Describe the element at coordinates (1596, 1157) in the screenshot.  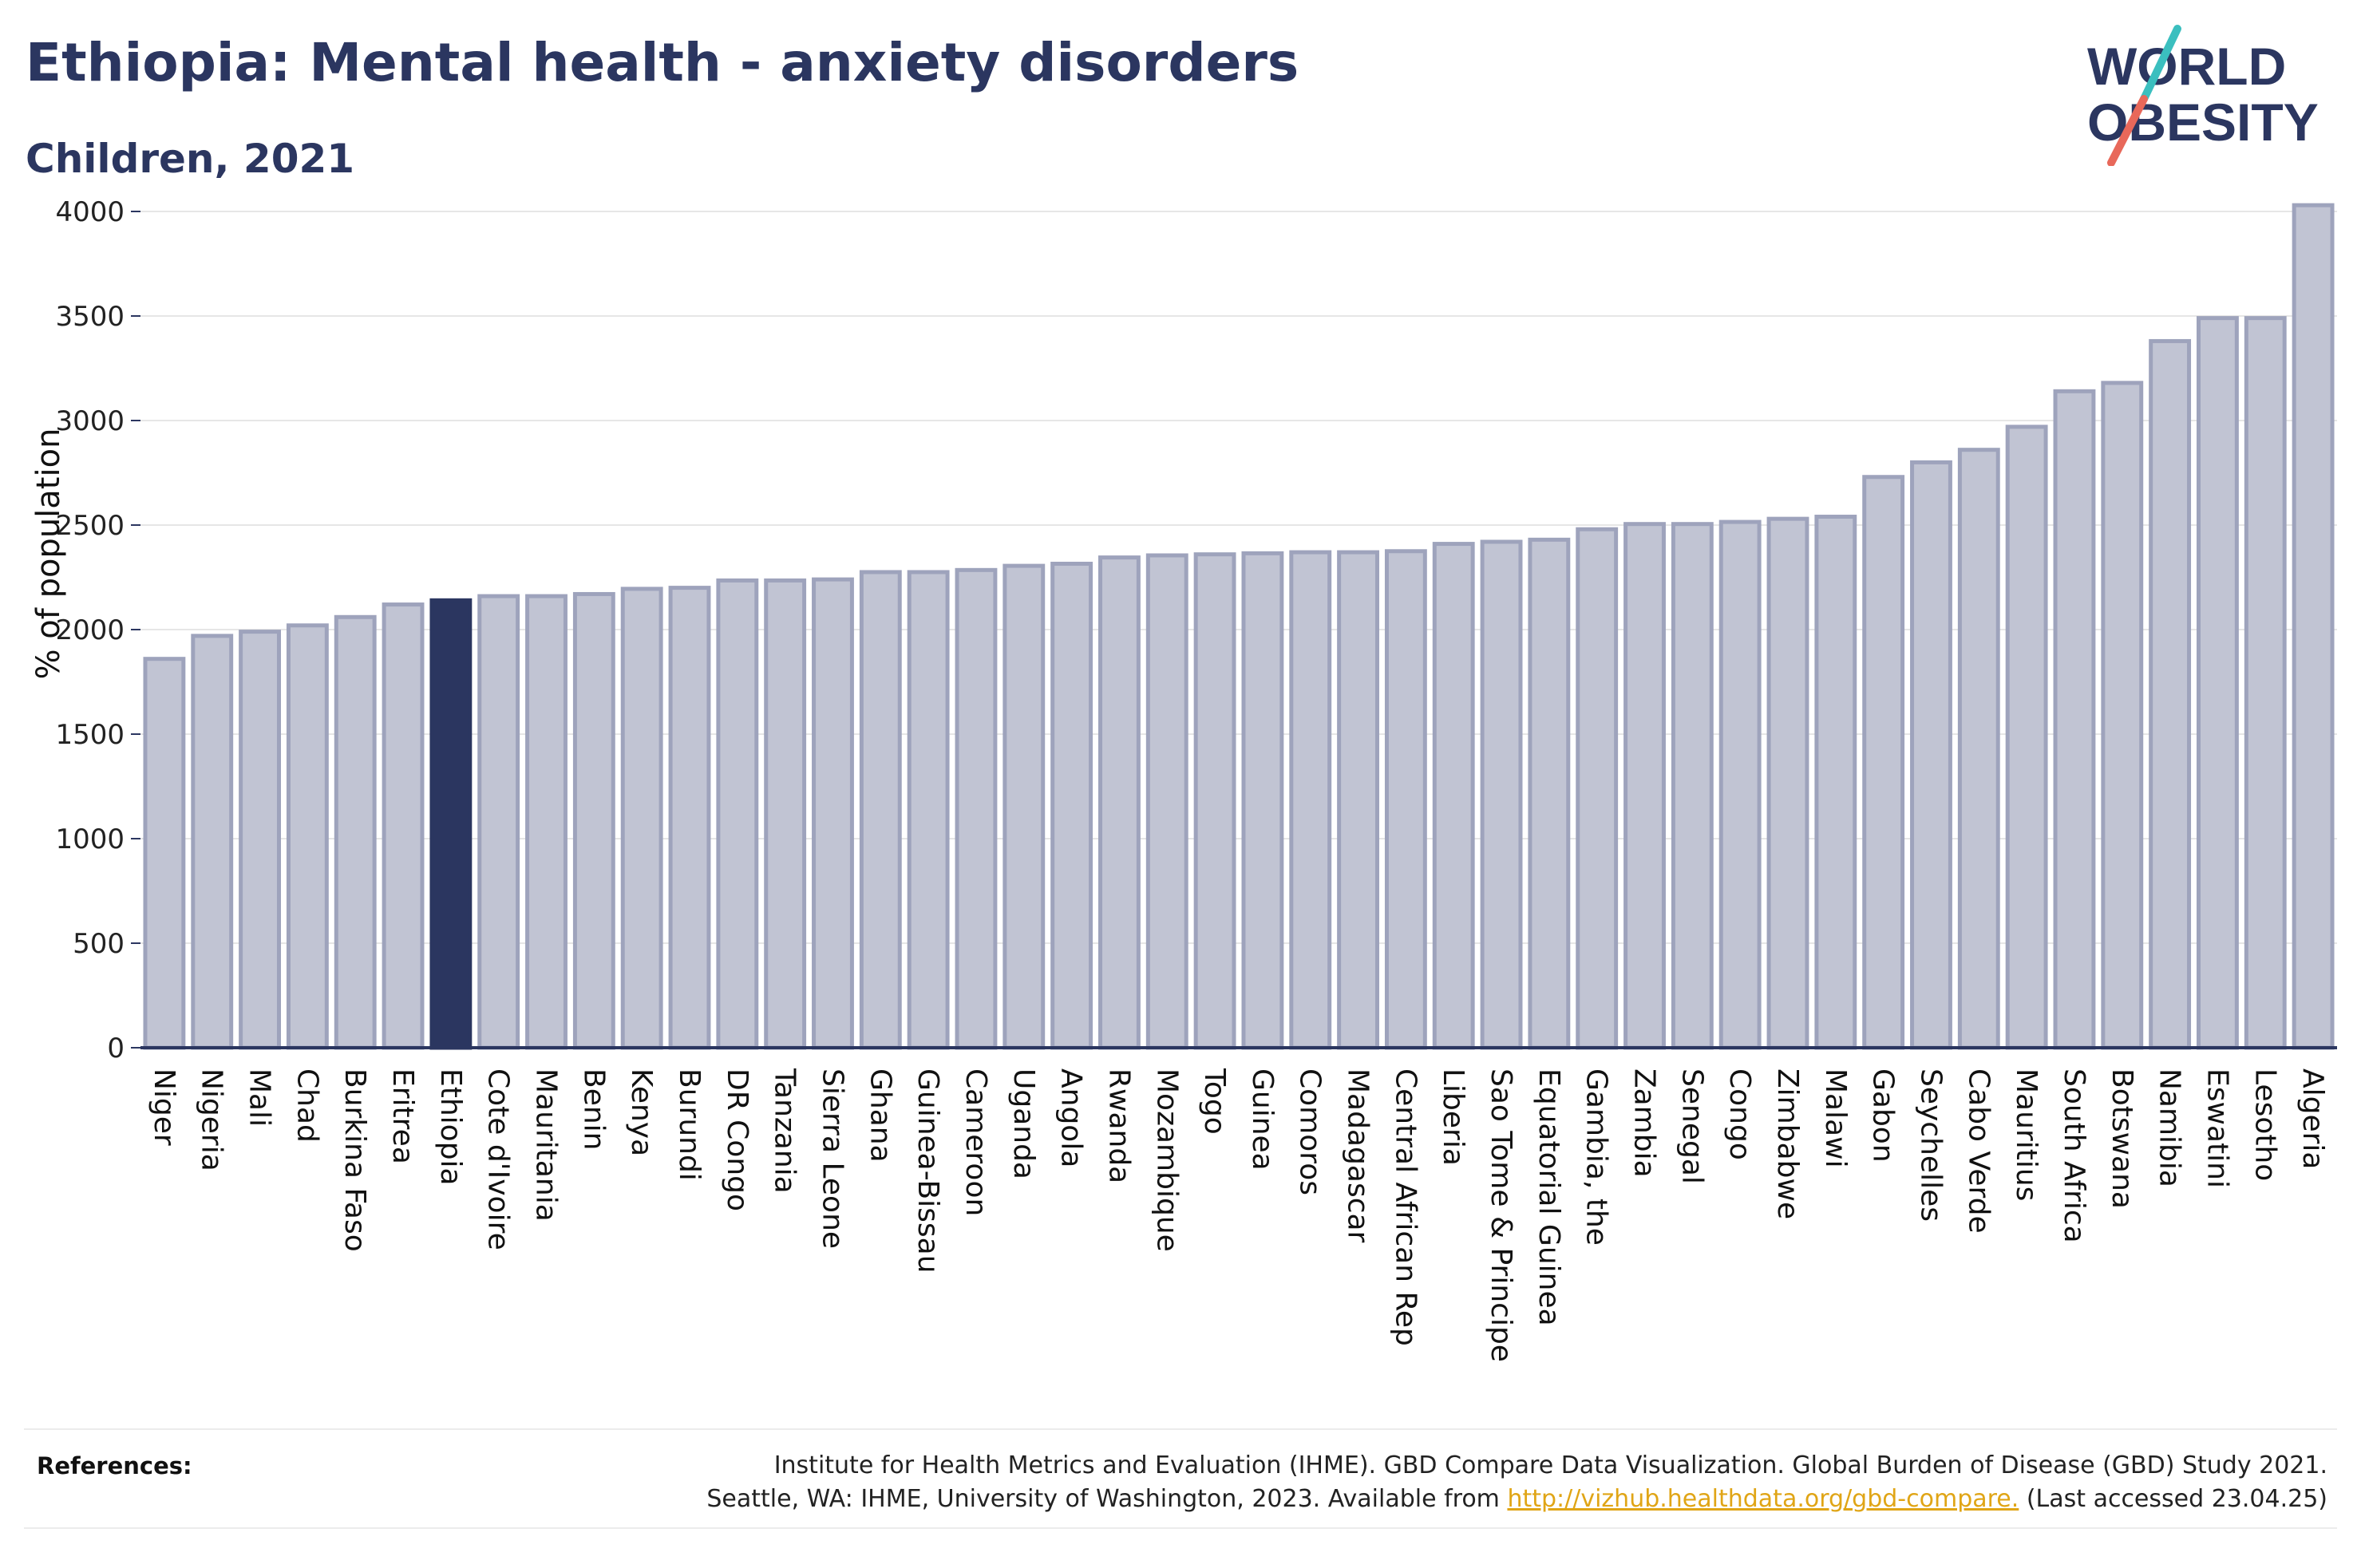
I see `x-tick-label: Gambia, the` at that location.